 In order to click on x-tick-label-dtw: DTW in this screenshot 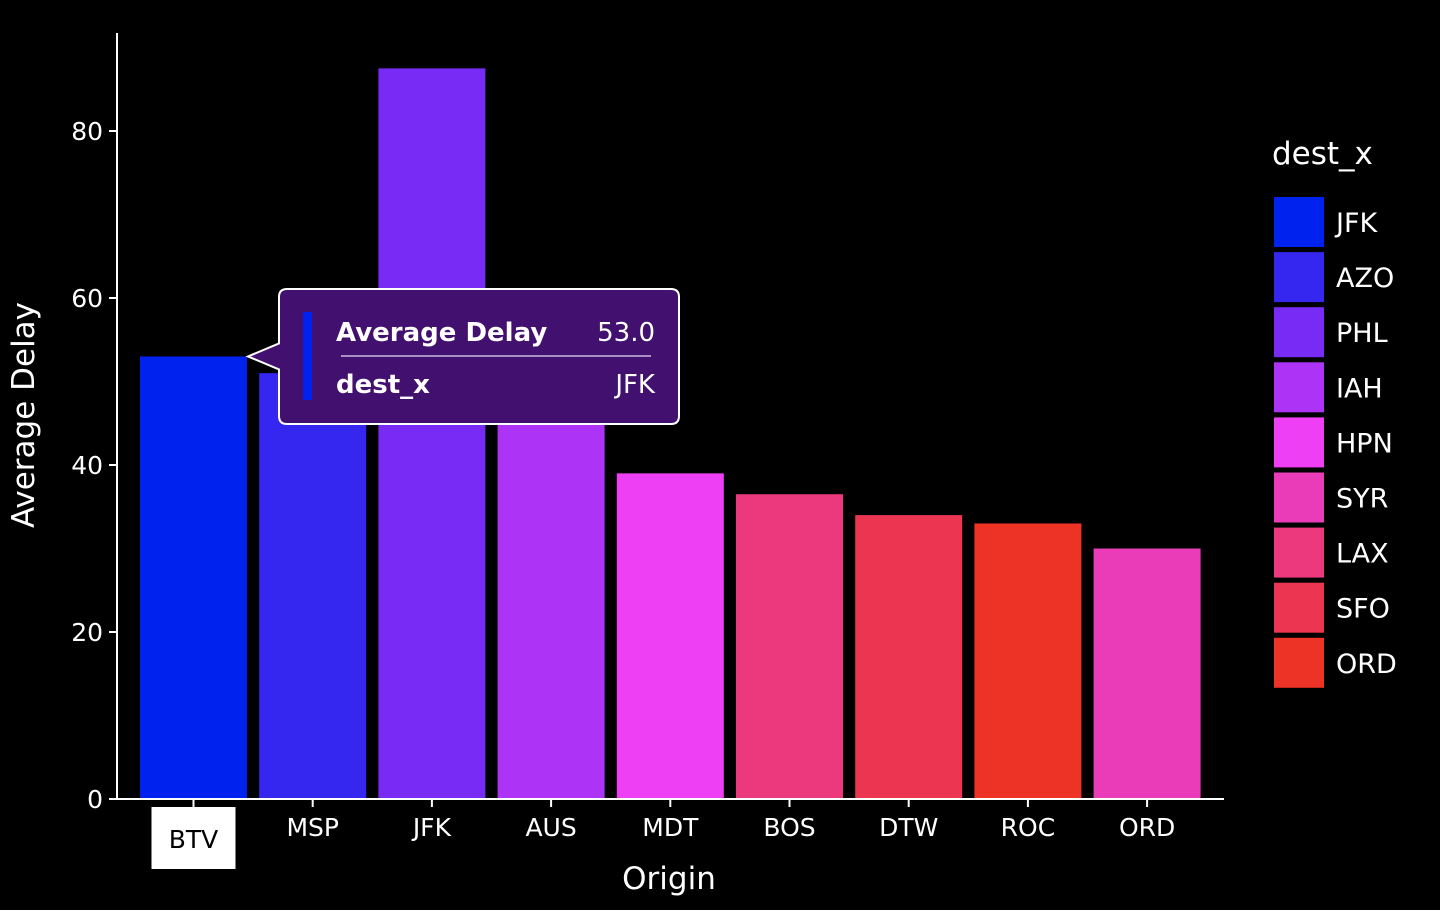, I will do `click(908, 827)`.